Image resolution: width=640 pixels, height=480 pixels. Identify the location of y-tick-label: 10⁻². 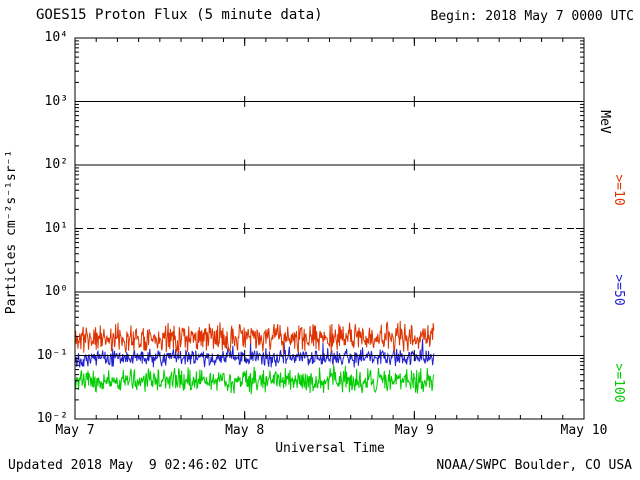
(52, 418).